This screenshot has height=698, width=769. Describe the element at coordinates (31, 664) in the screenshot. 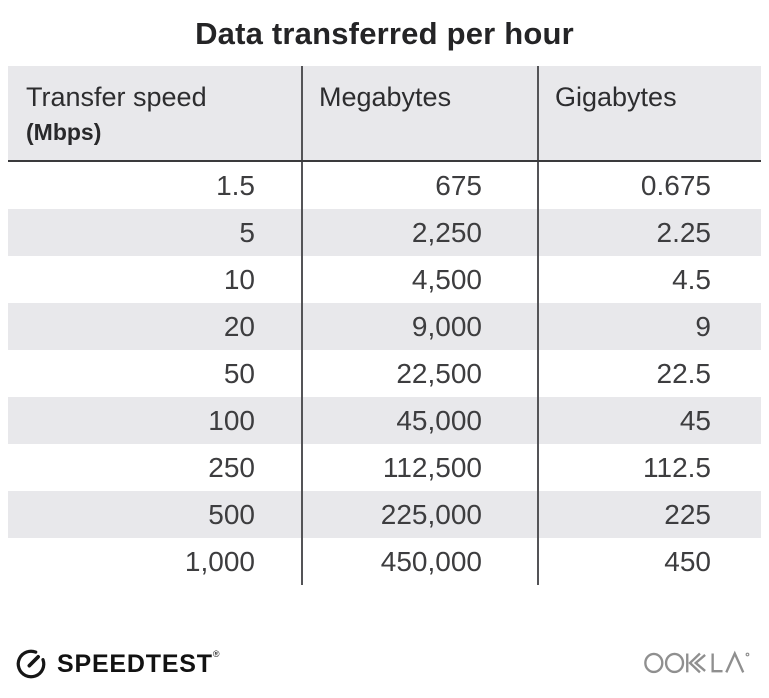

I see `speedtest-gauge-icon` at that location.